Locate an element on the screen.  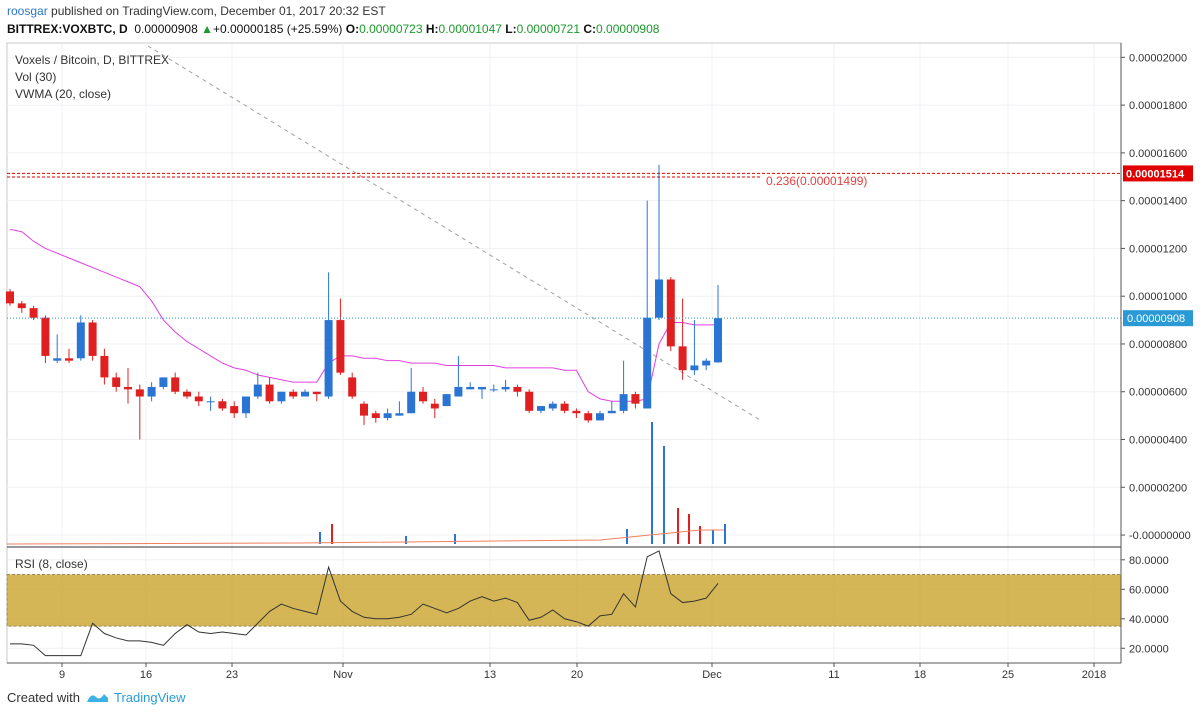
rsi-axis: 80.0000 60.0000 40.0000 20.0000 is located at coordinates (1145, 605).